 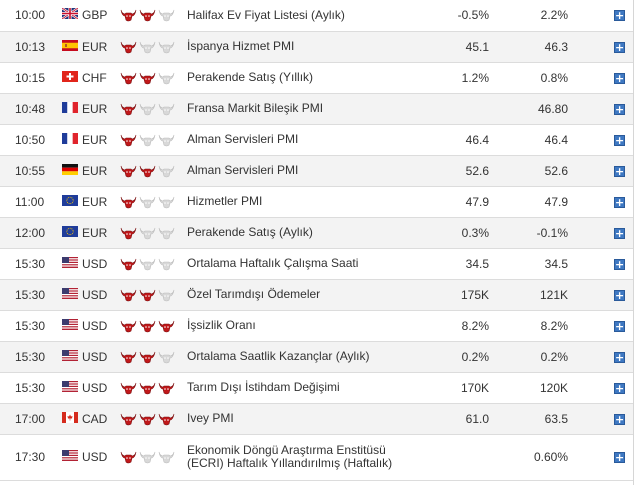 I want to click on event-name: Perakende Satış (Aylık), so click(x=292, y=233).